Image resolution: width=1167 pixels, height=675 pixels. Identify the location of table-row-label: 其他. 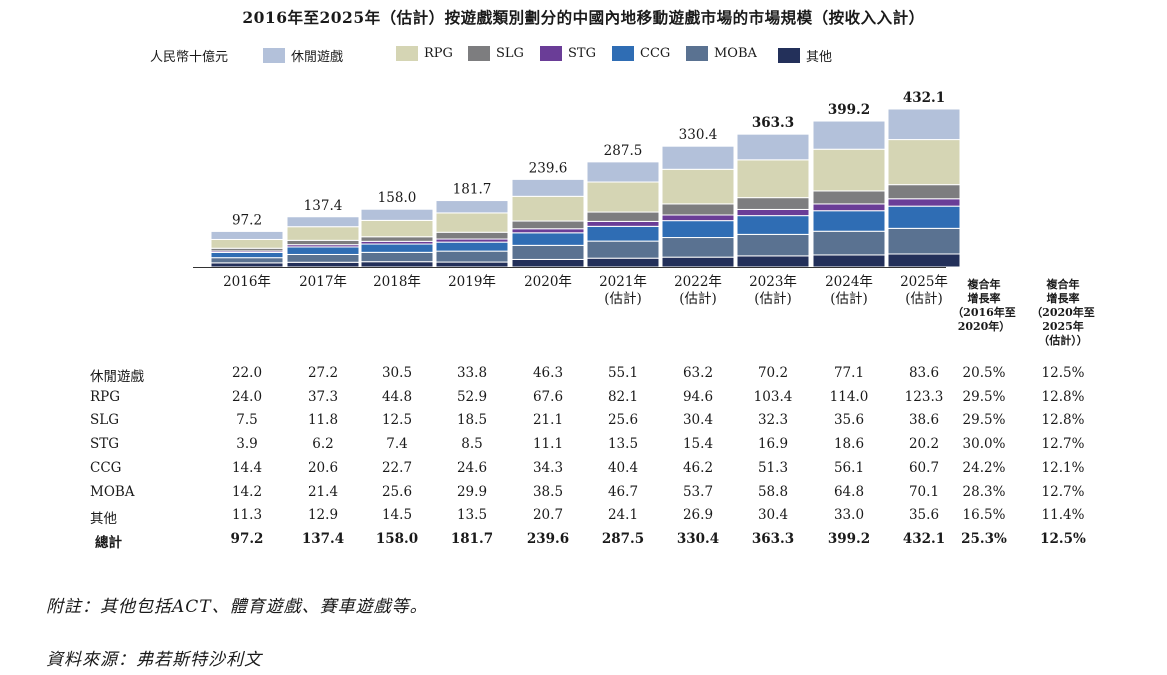
(103, 519).